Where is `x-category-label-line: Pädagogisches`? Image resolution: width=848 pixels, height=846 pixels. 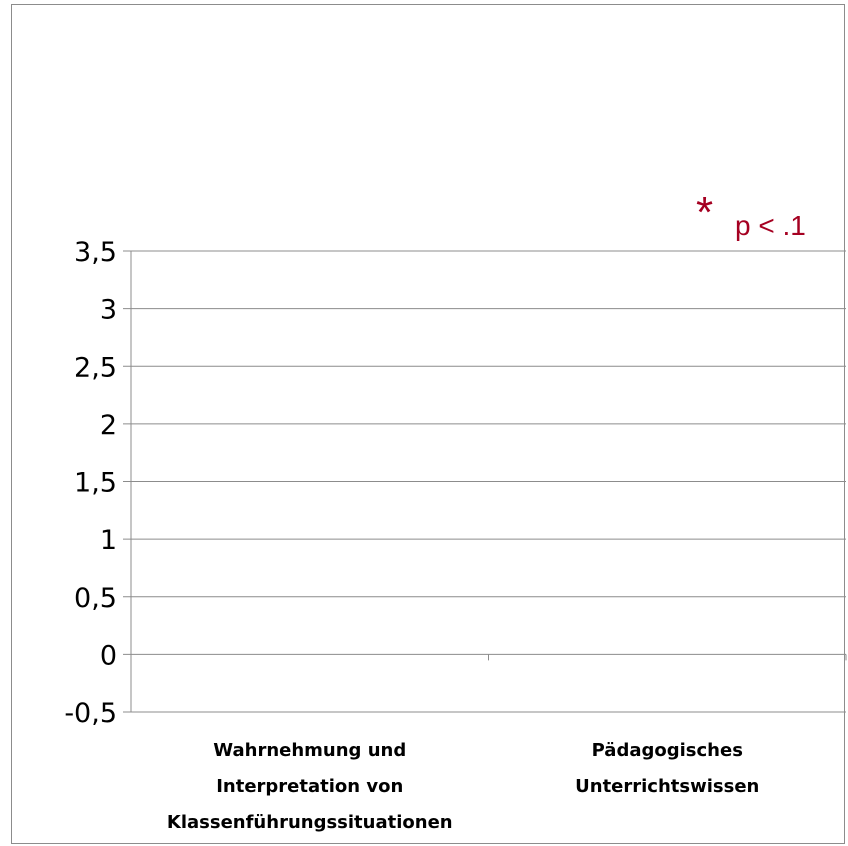
x-category-label-line: Pädagogisches is located at coordinates (667, 750).